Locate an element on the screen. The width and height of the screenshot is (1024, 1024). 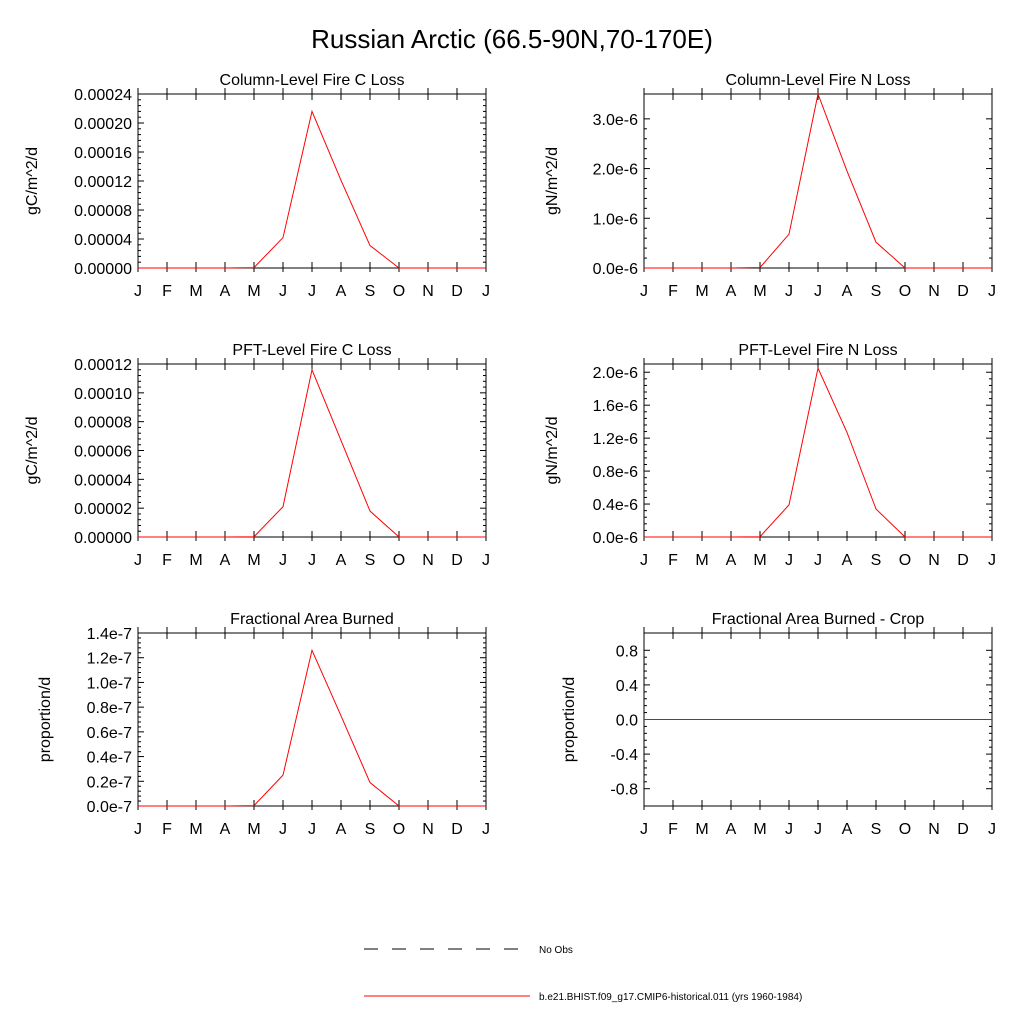
panel-title: PFT-Level Fire N Loss is located at coordinates (817, 350).